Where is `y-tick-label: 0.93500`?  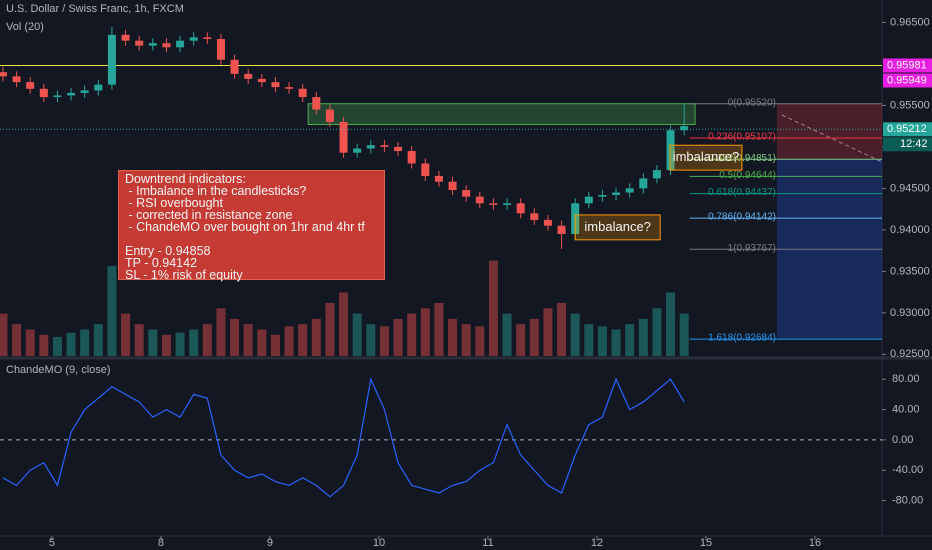 y-tick-label: 0.93500 is located at coordinates (910, 271).